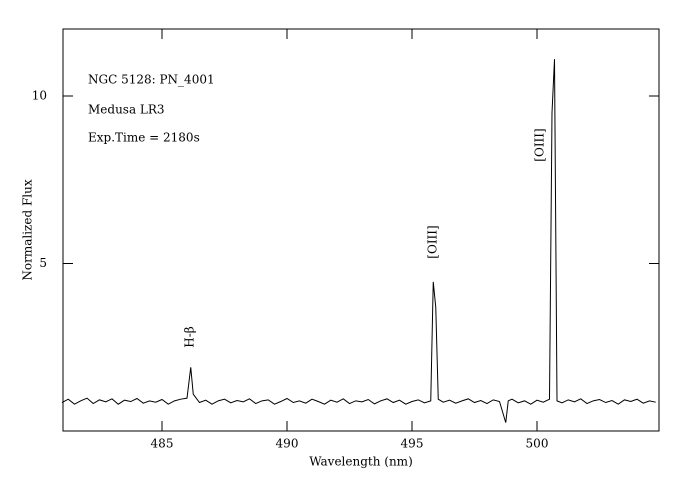 This screenshot has width=689, height=494. What do you see at coordinates (28, 229) in the screenshot?
I see `y-axis-label: Normalized Flux` at bounding box center [28, 229].